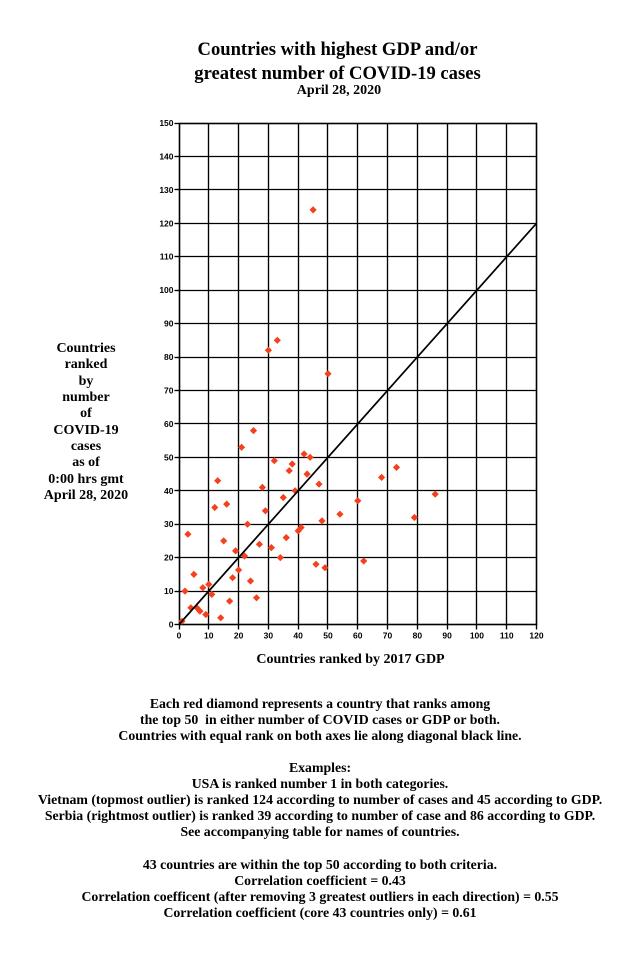 This screenshot has height=967, width=640. What do you see at coordinates (166, 123) in the screenshot?
I see `svg-text: 150` at bounding box center [166, 123].